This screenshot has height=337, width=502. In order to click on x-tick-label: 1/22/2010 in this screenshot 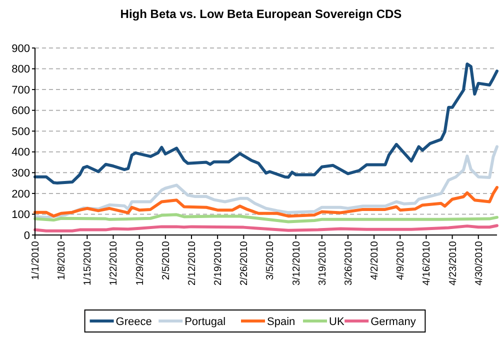, I will do `click(114, 263)`.